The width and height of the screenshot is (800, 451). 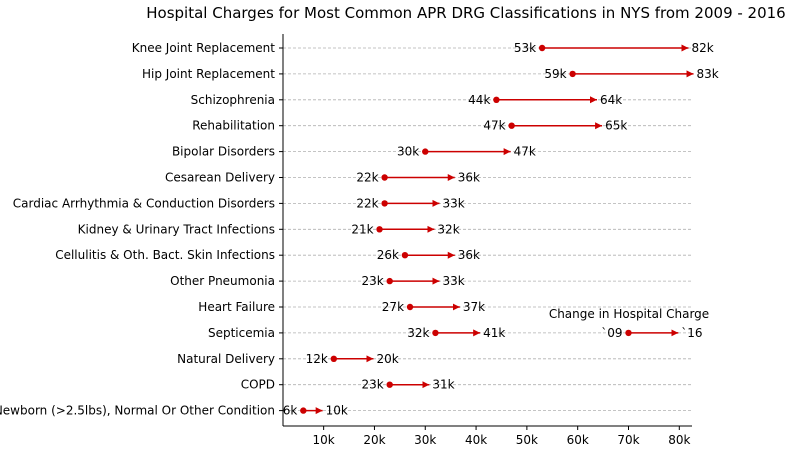 I want to click on x-tick-label: 60k, so click(x=578, y=440).